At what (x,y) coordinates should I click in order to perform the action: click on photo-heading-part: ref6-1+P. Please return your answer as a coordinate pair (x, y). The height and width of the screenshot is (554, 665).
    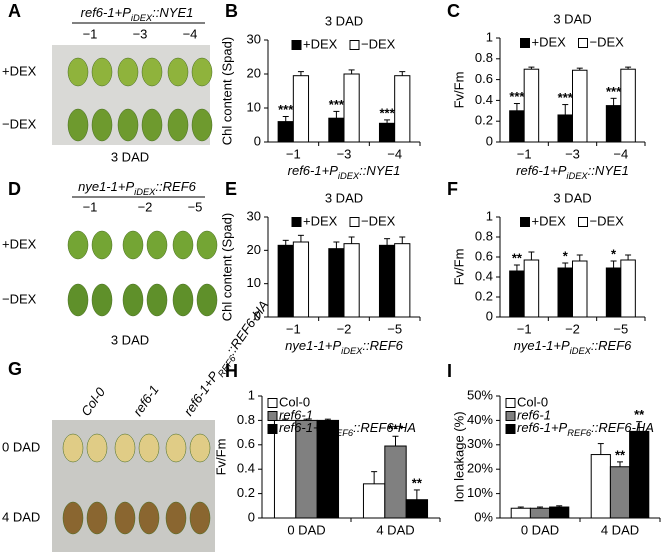
    Looking at the image, I should click on (106, 12).